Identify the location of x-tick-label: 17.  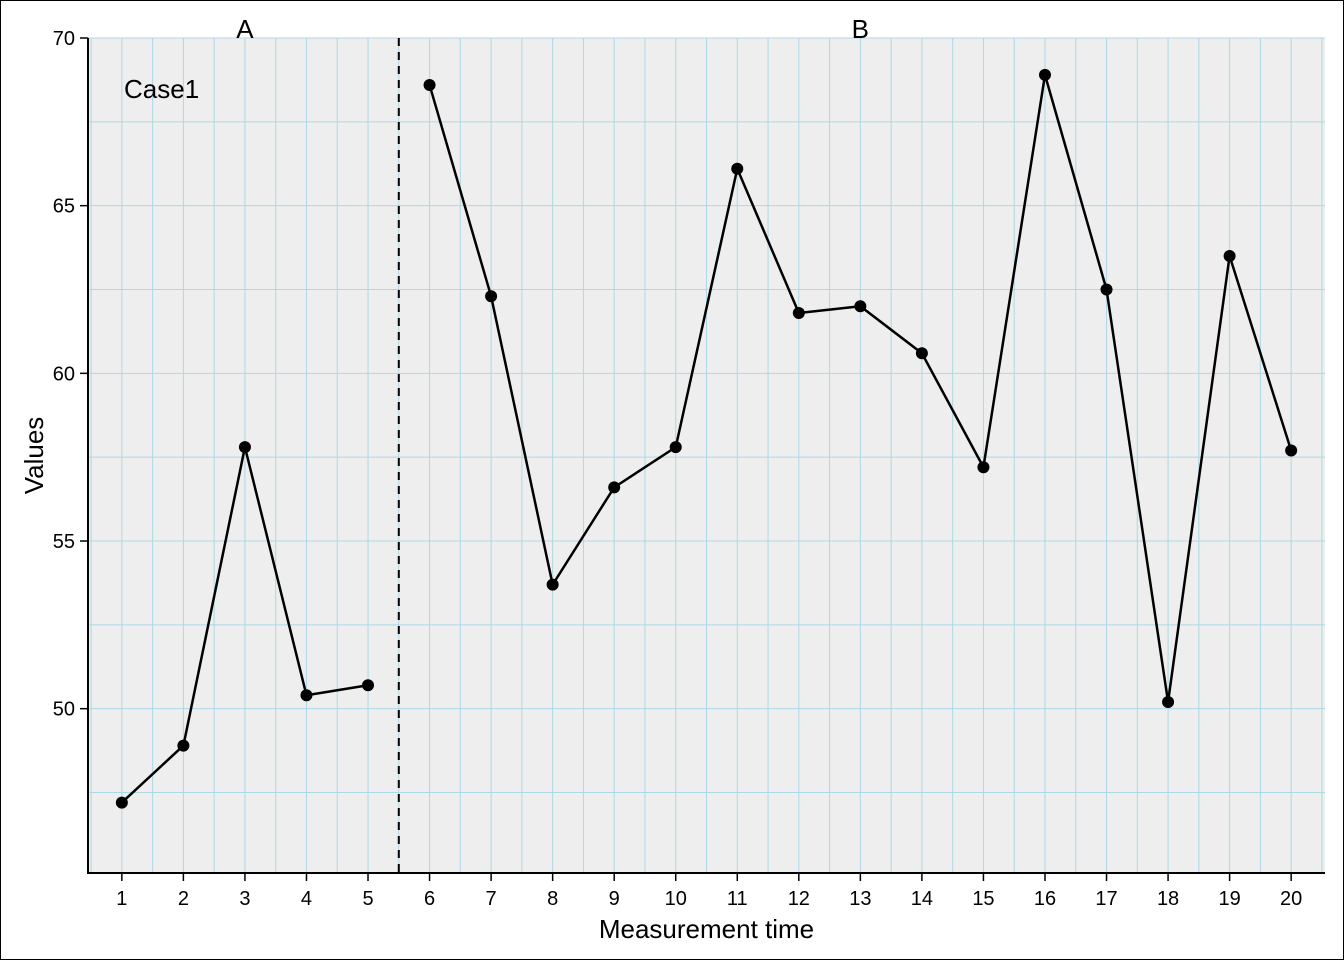
(1106, 899).